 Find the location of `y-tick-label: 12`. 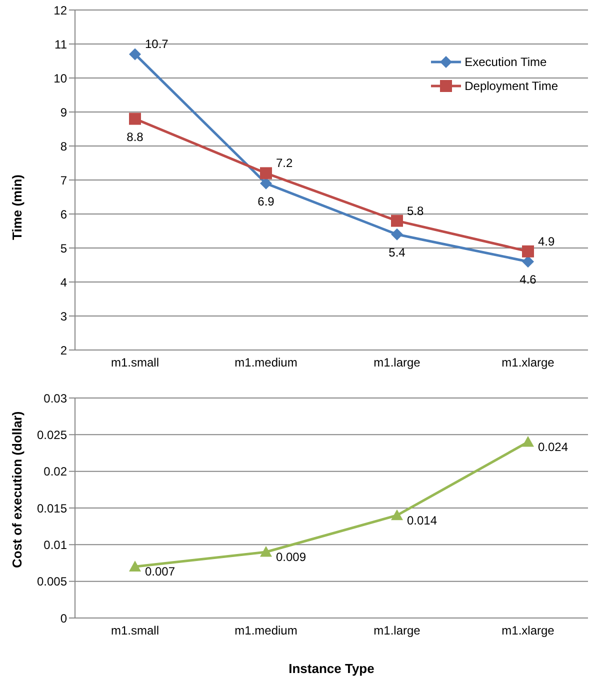

y-tick-label: 12 is located at coordinates (61, 10).